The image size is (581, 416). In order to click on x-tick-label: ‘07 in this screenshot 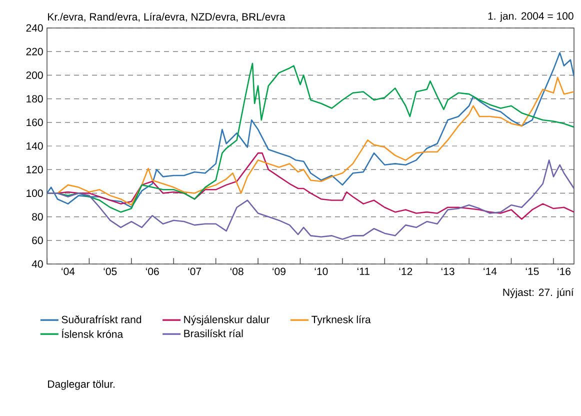, I will do `click(195, 272)`.